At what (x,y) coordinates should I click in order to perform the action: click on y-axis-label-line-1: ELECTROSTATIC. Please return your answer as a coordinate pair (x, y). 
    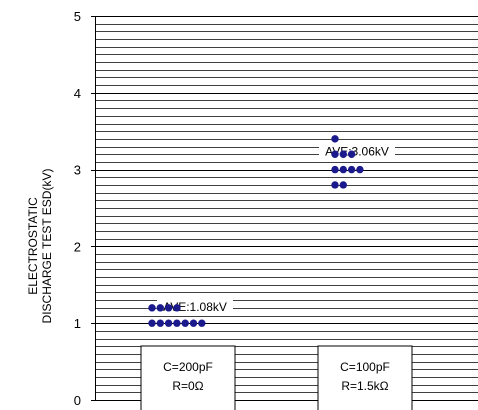
    Looking at the image, I should click on (33, 246).